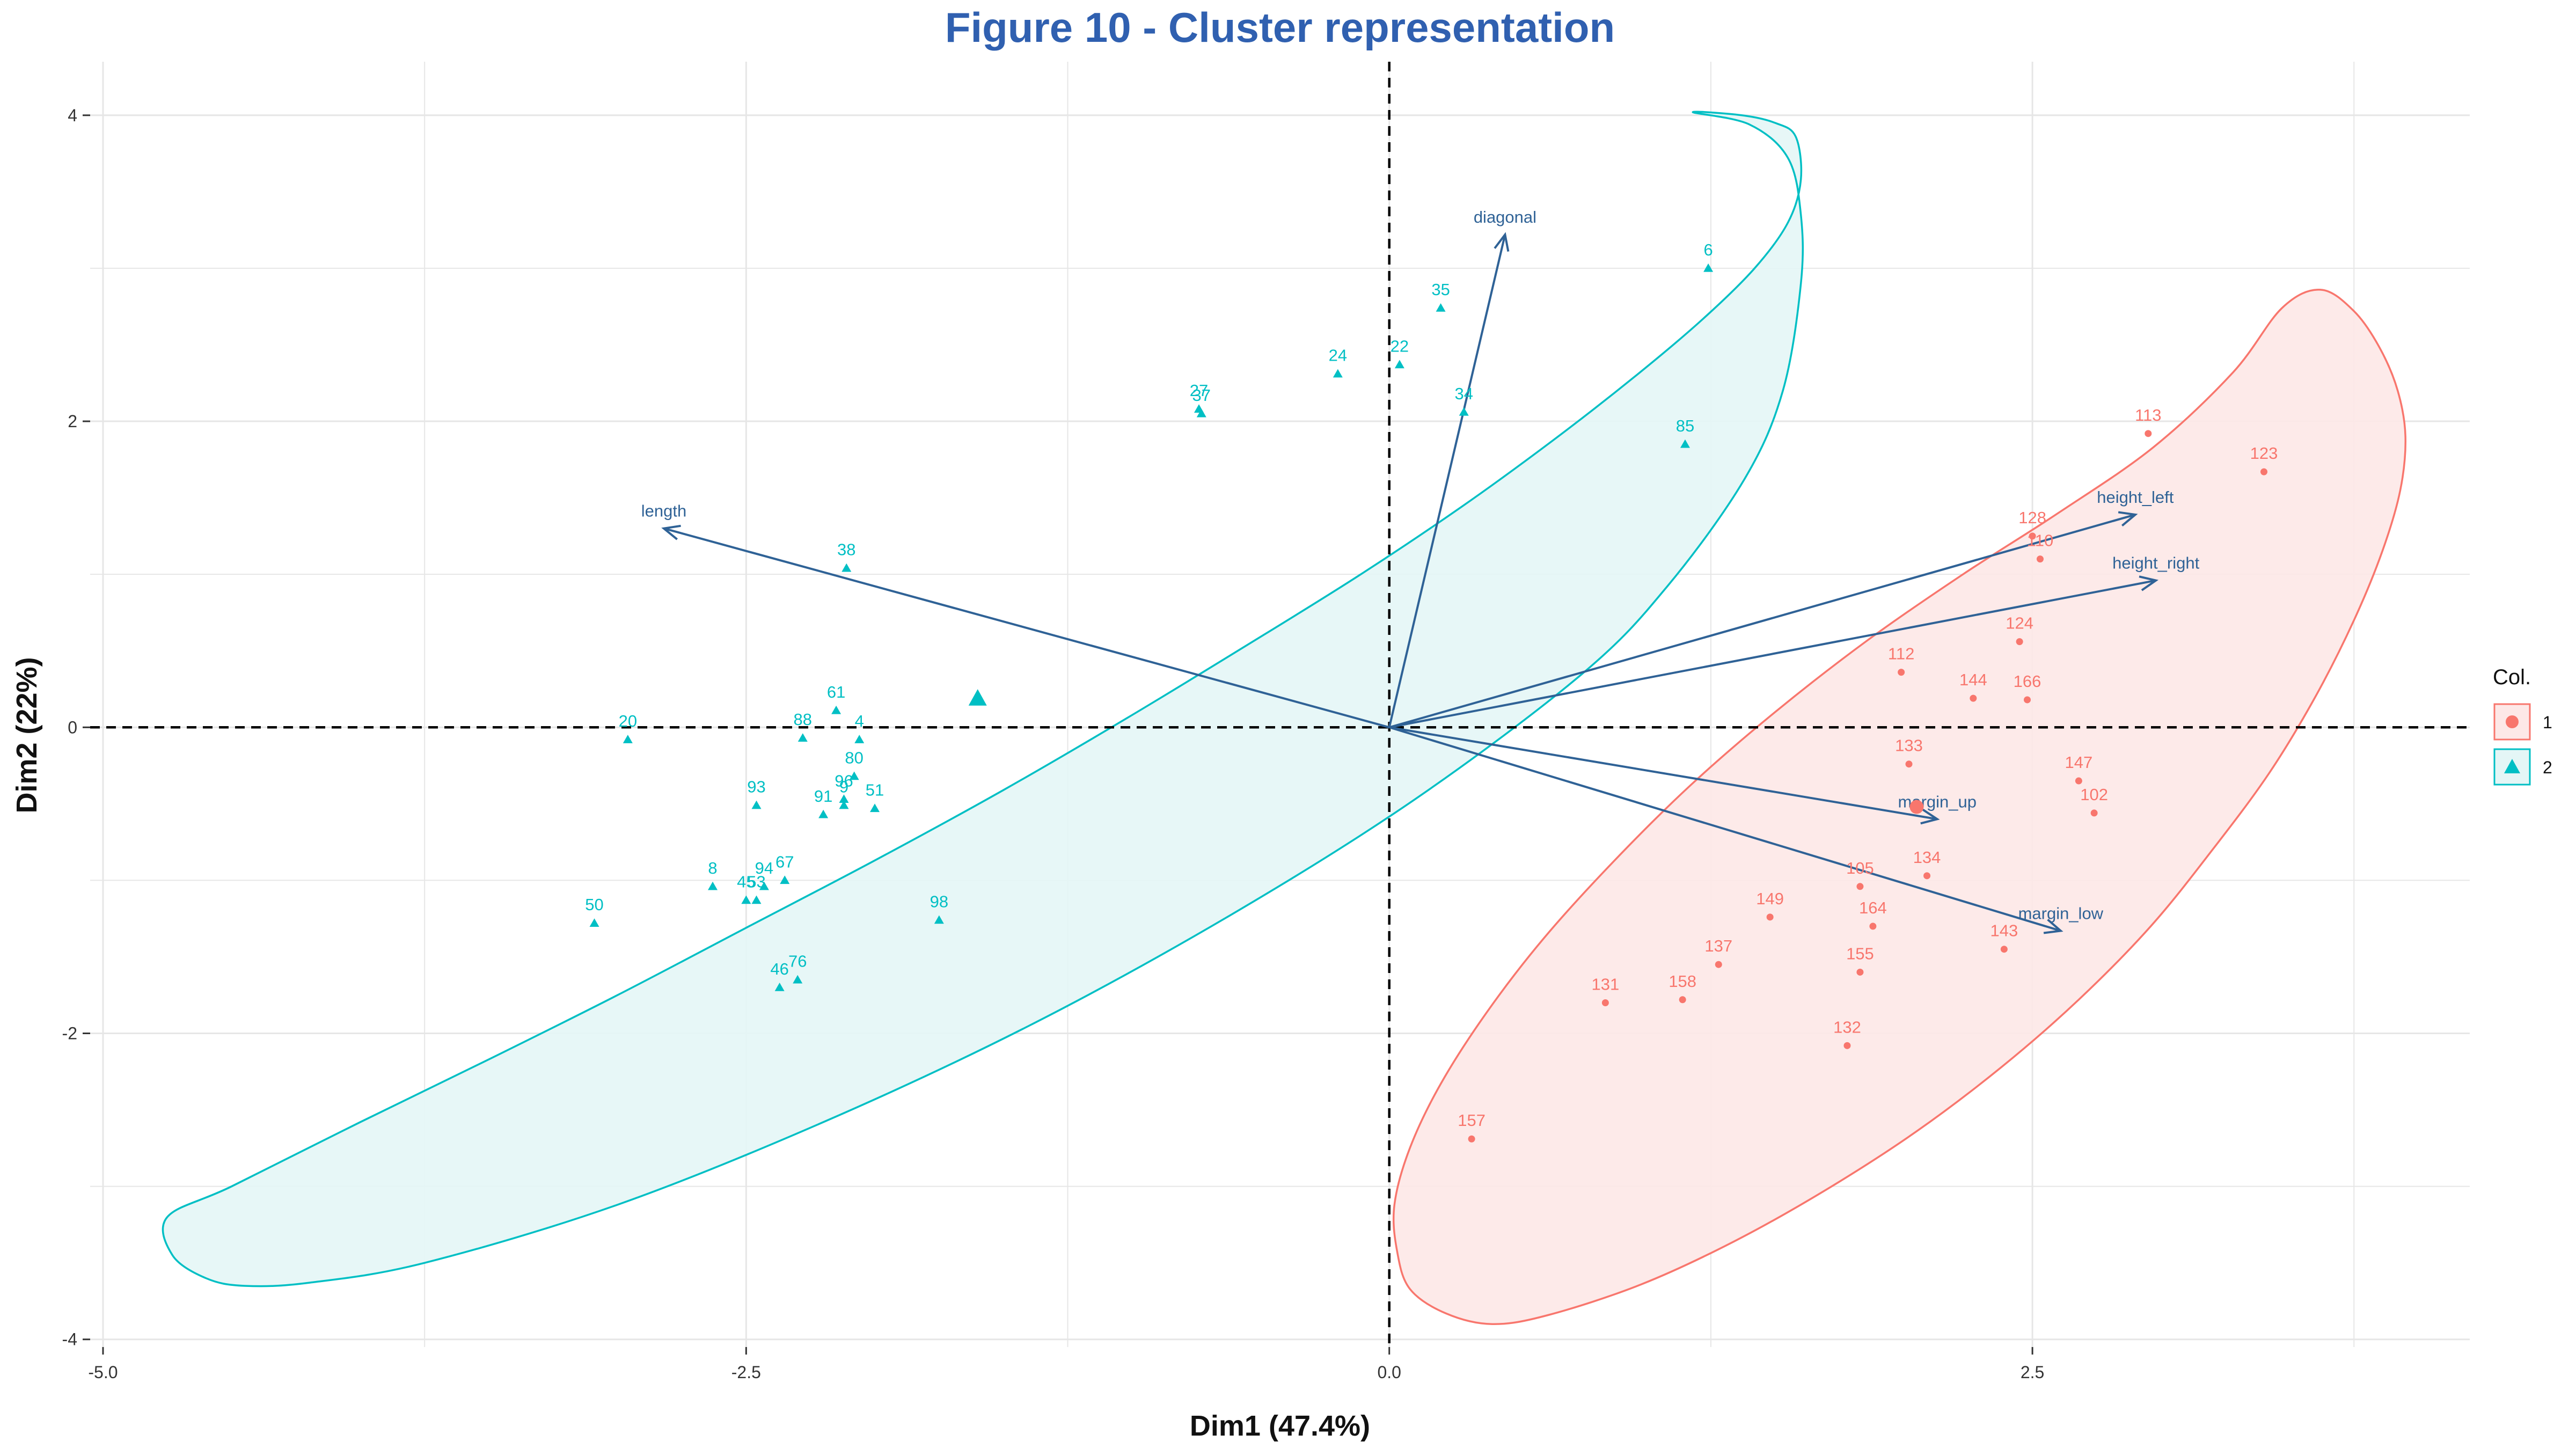 Image resolution: width=2576 pixels, height=1449 pixels. Describe the element at coordinates (1447, 481) in the screenshot. I see `arrow-diagonal` at that location.